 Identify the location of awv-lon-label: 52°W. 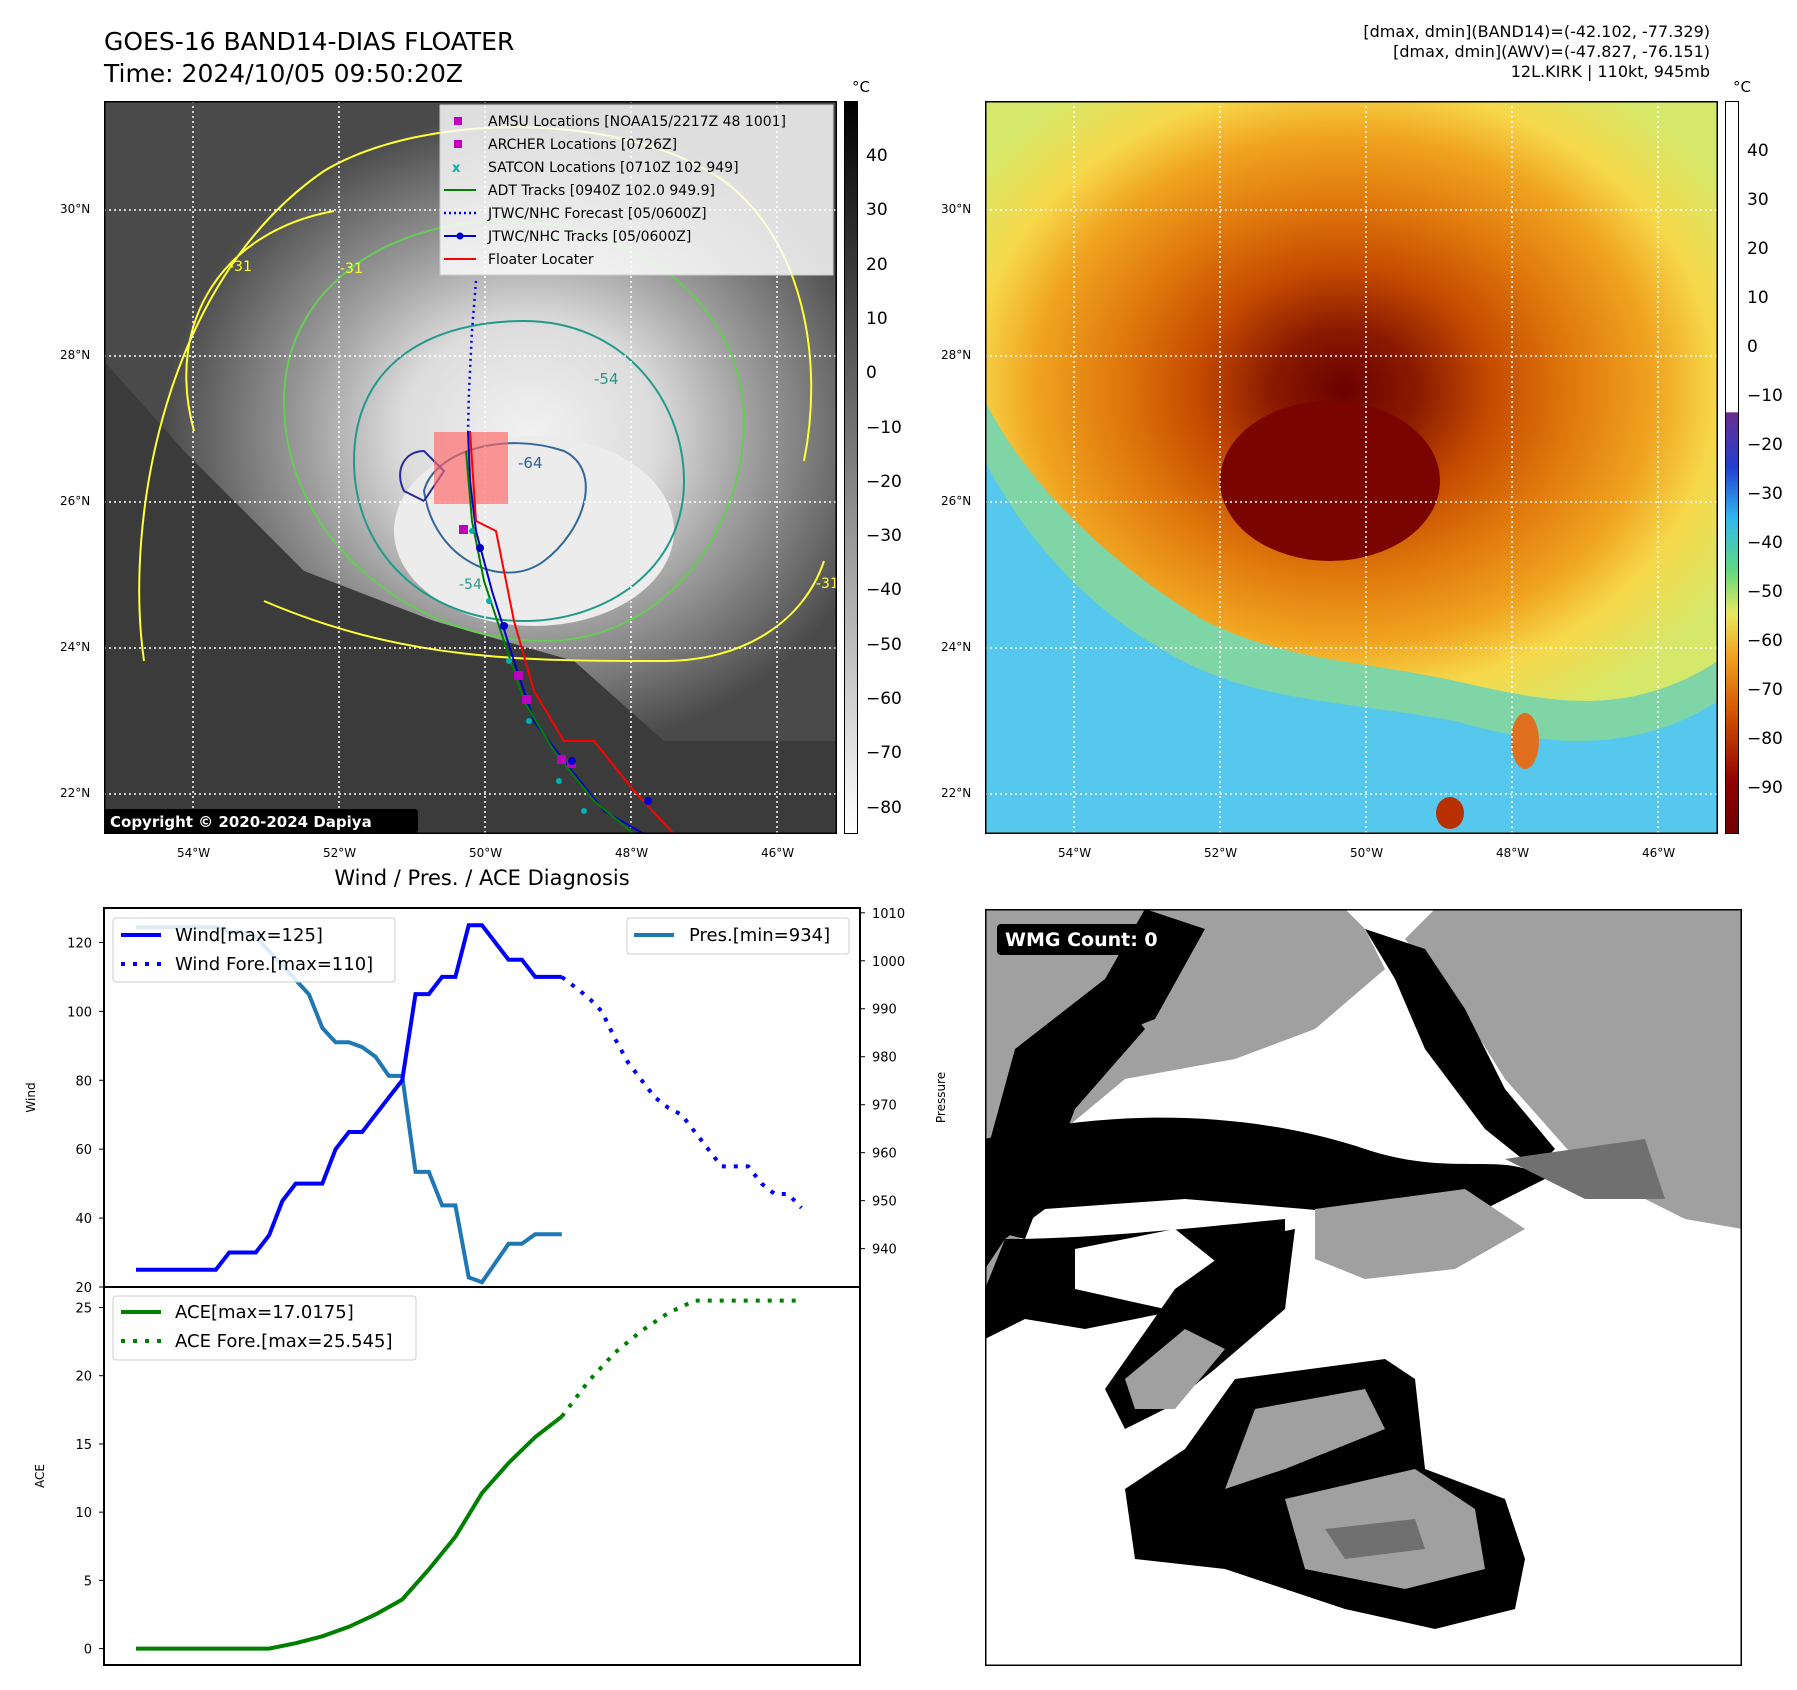
(1221, 853).